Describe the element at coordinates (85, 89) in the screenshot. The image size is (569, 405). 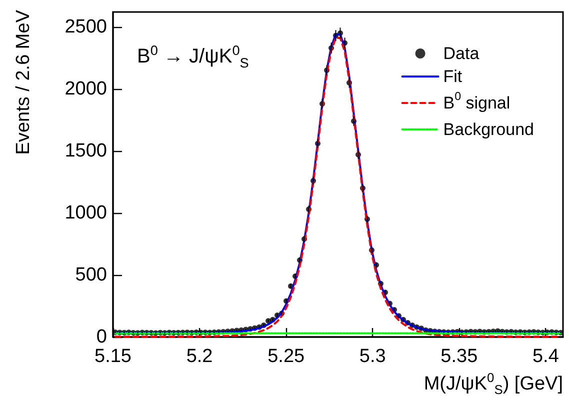
I see `y-tick-label: 2000` at that location.